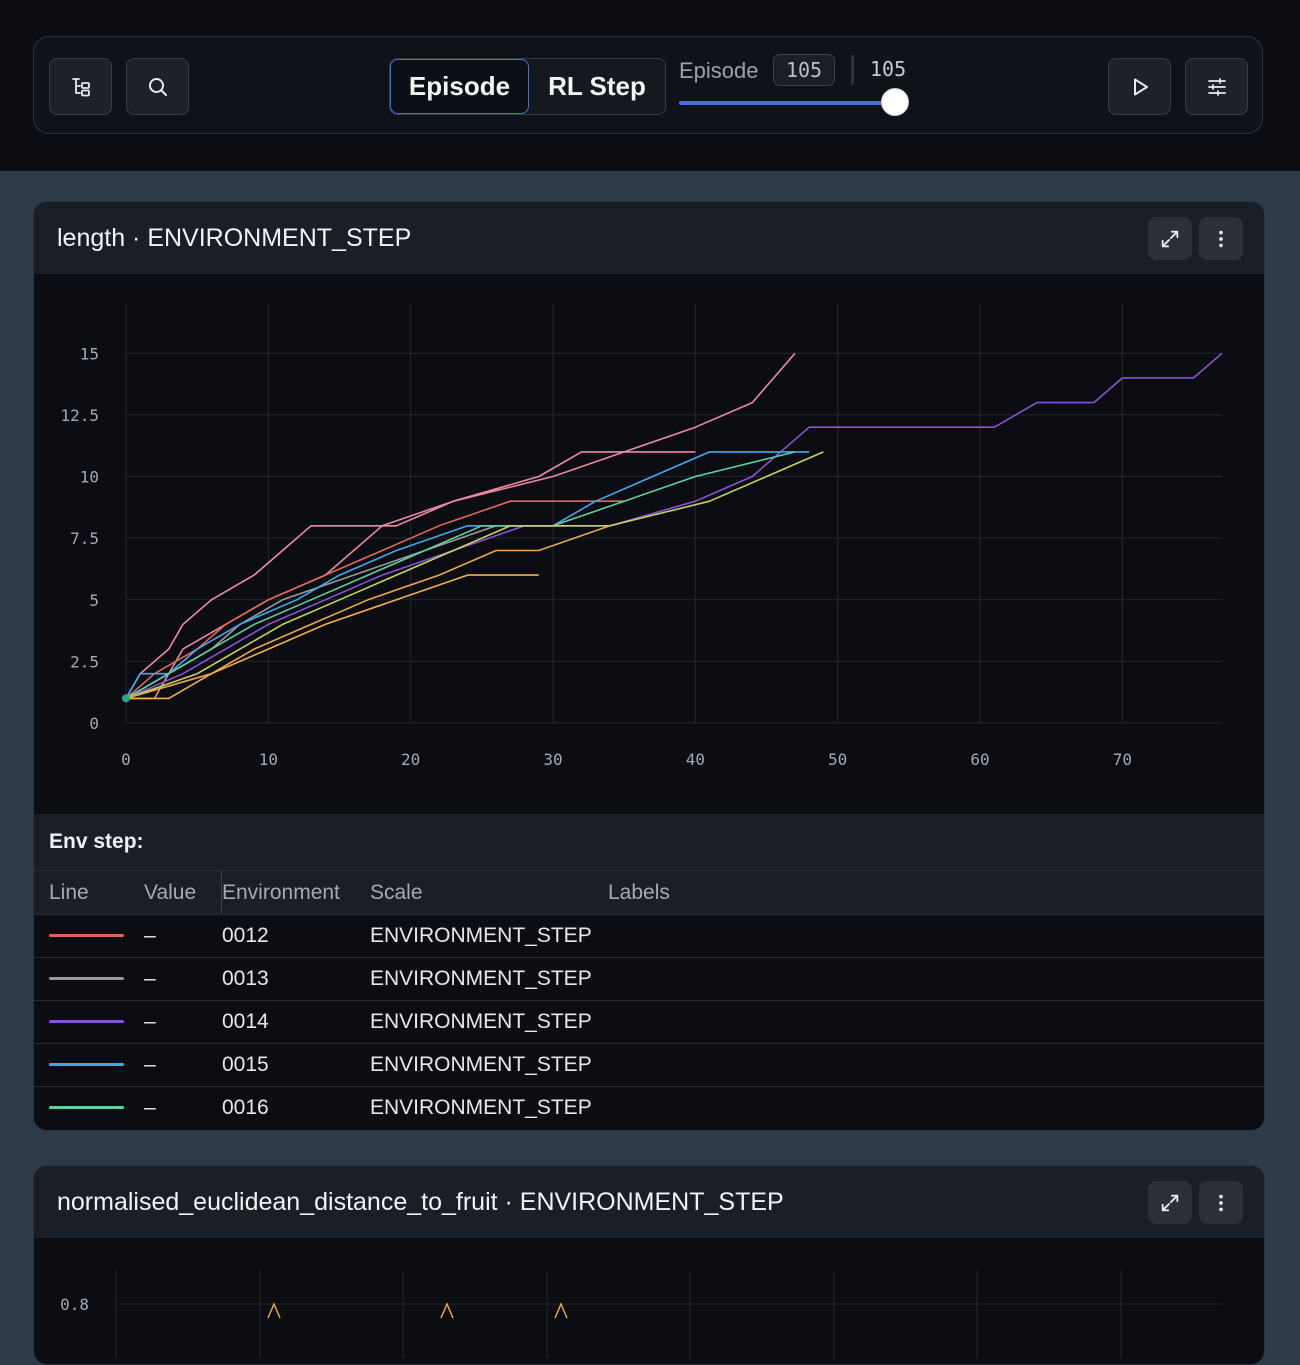  I want to click on x-tick-label: 10, so click(268, 759).